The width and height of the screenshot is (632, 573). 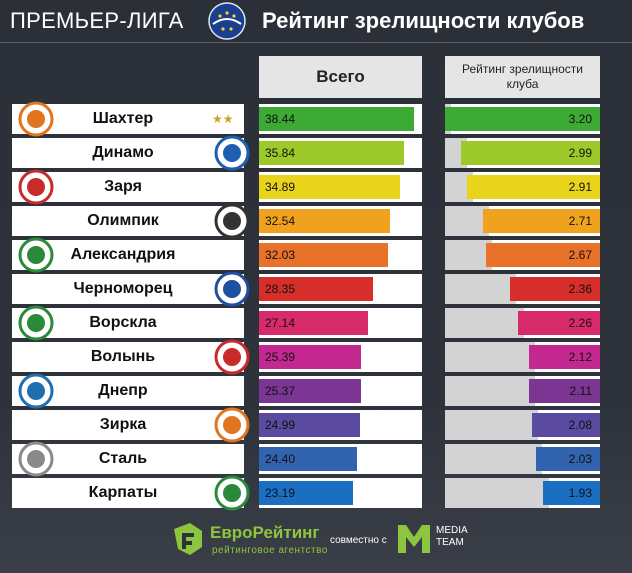 I want to click on table-row: Зирка 24.99 2.08, so click(x=316, y=425).